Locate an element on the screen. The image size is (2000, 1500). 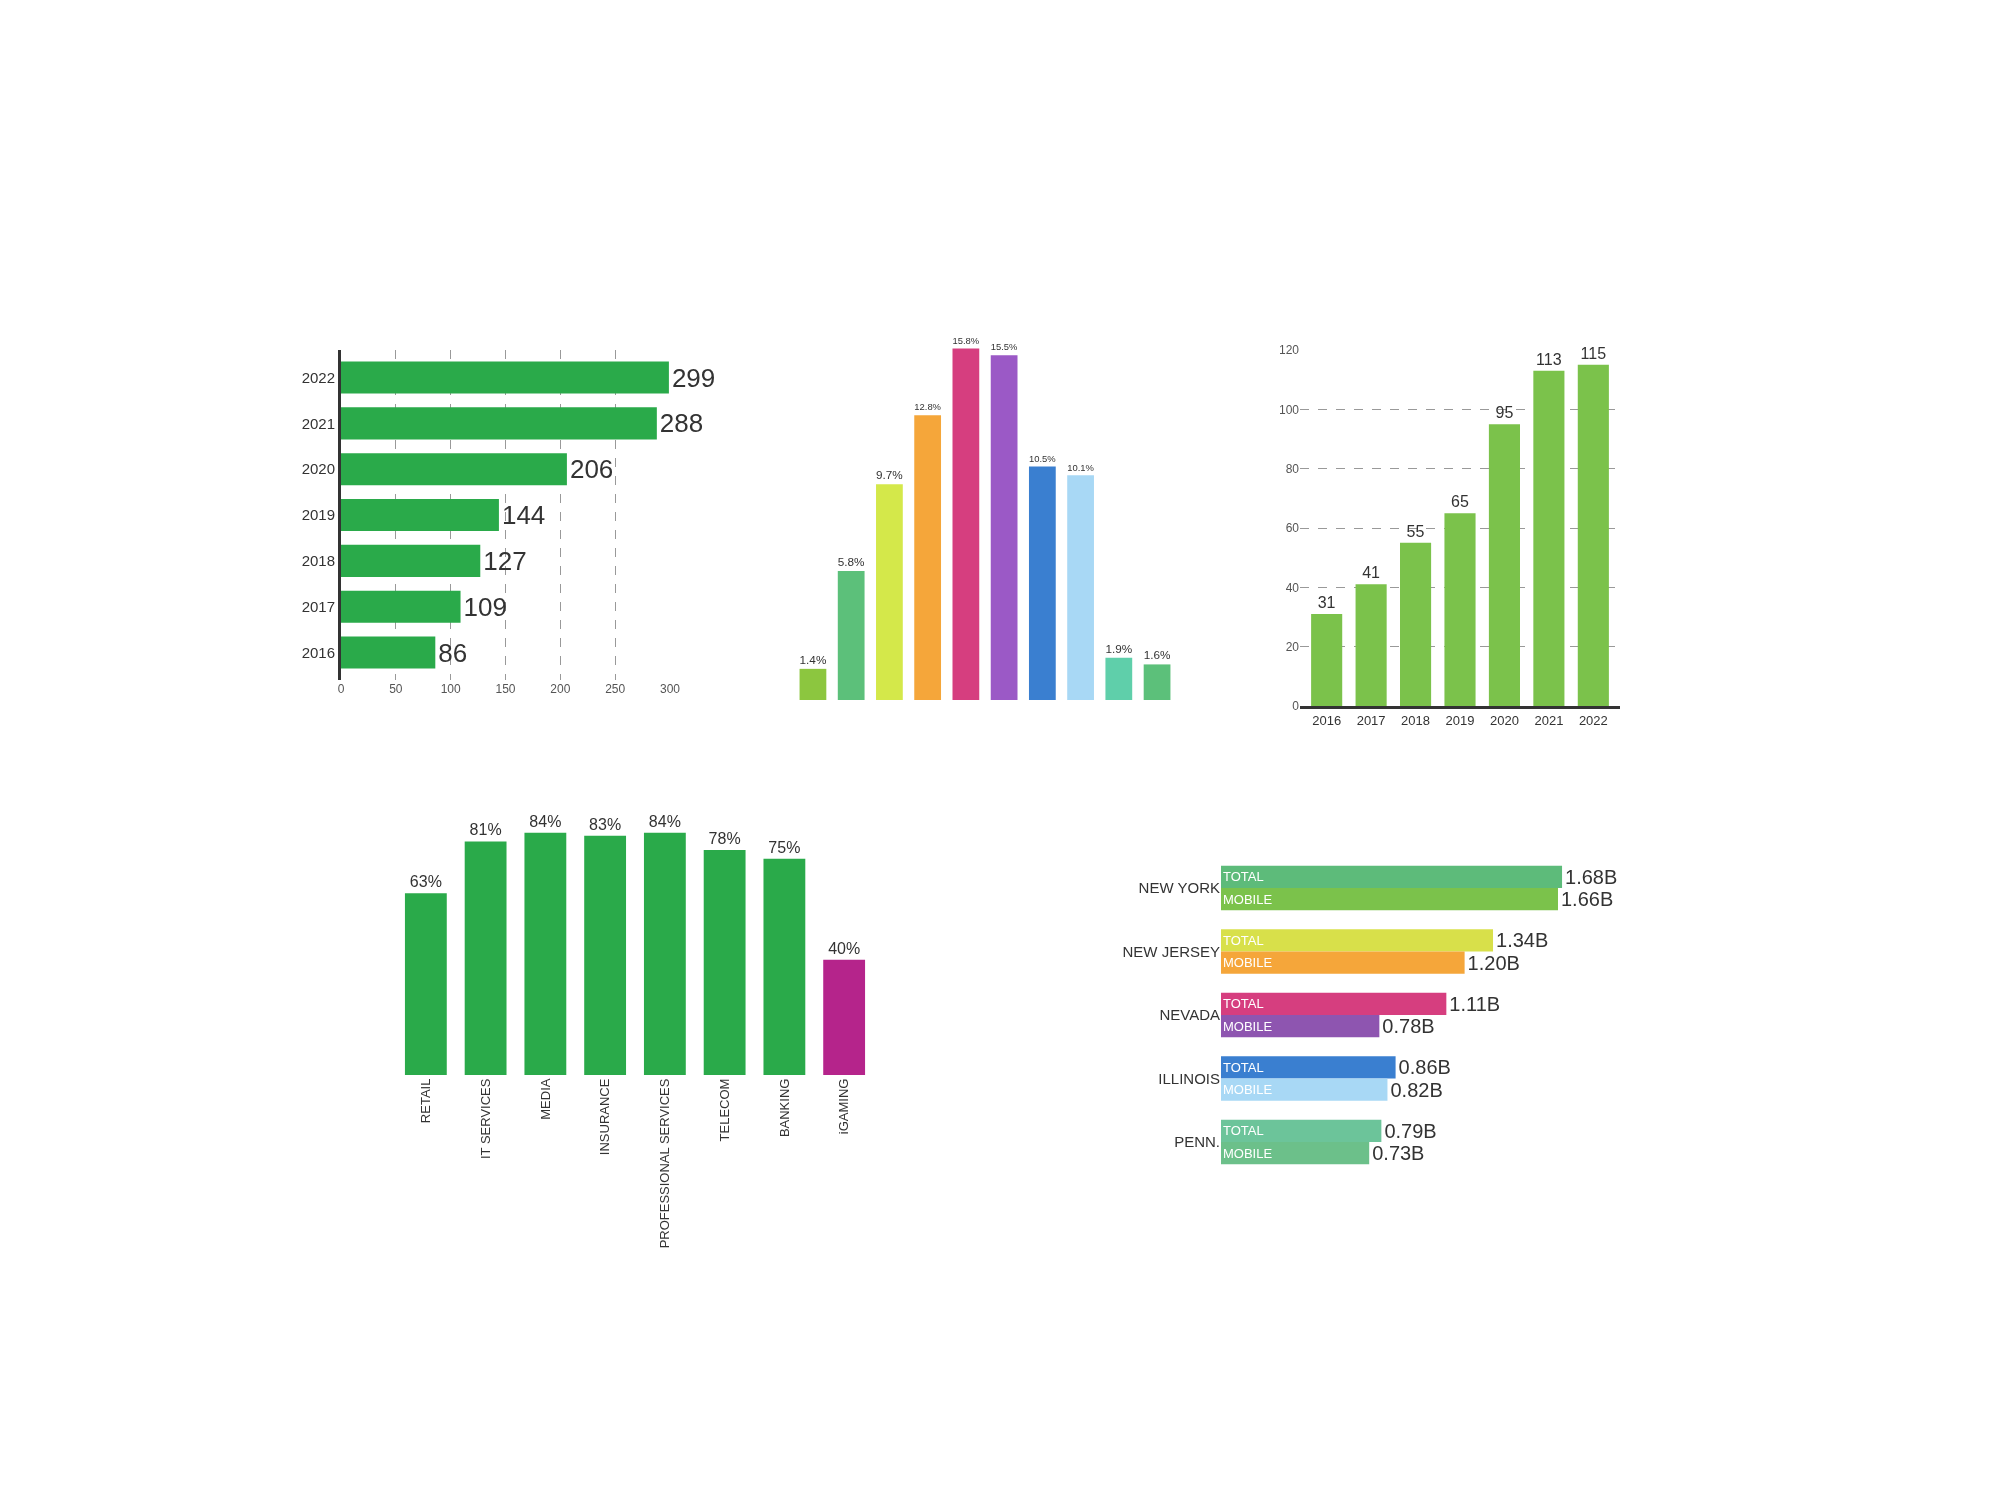
x-tick-label: 200 is located at coordinates (560, 689).